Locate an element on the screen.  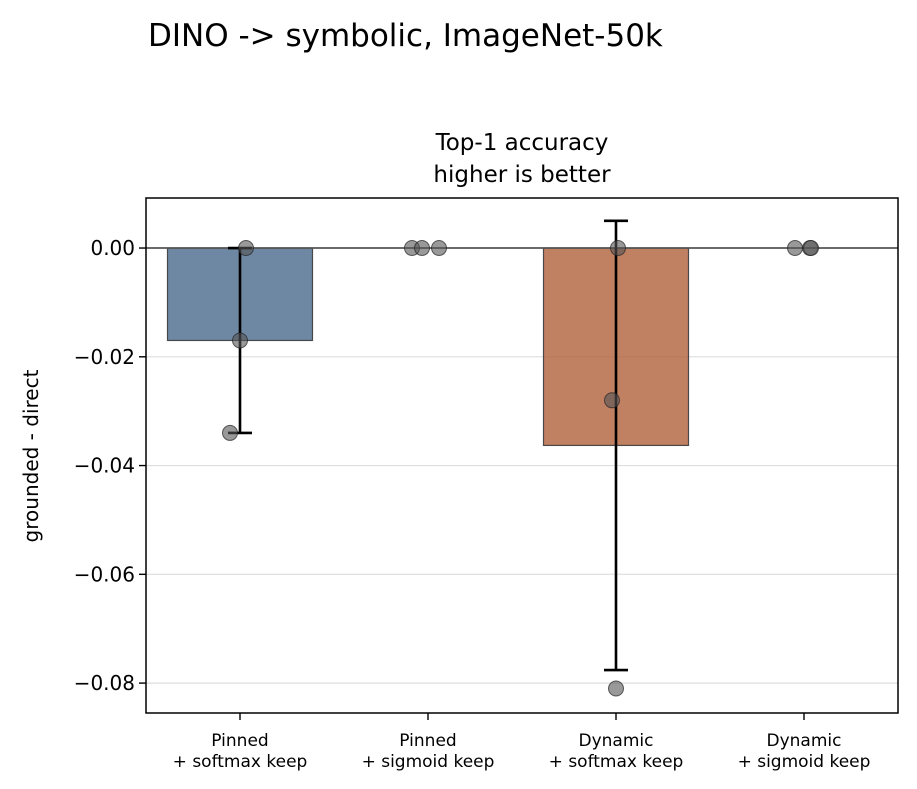
y-tick-label-4: −0.08 is located at coordinates (104, 683).